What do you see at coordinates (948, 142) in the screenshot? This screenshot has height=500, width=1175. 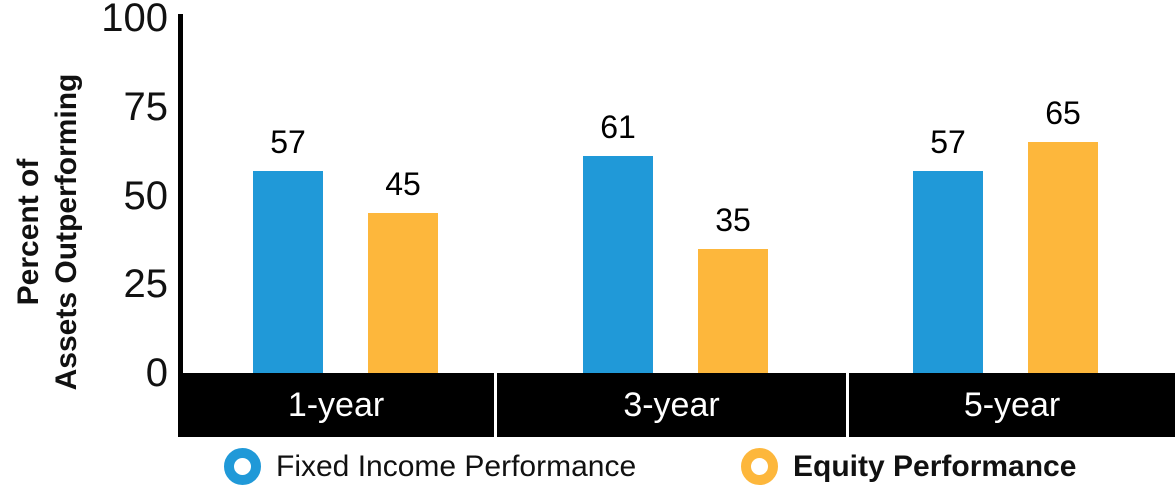 I see `bar-value-label-fixed-income-performance-5-year: 57` at bounding box center [948, 142].